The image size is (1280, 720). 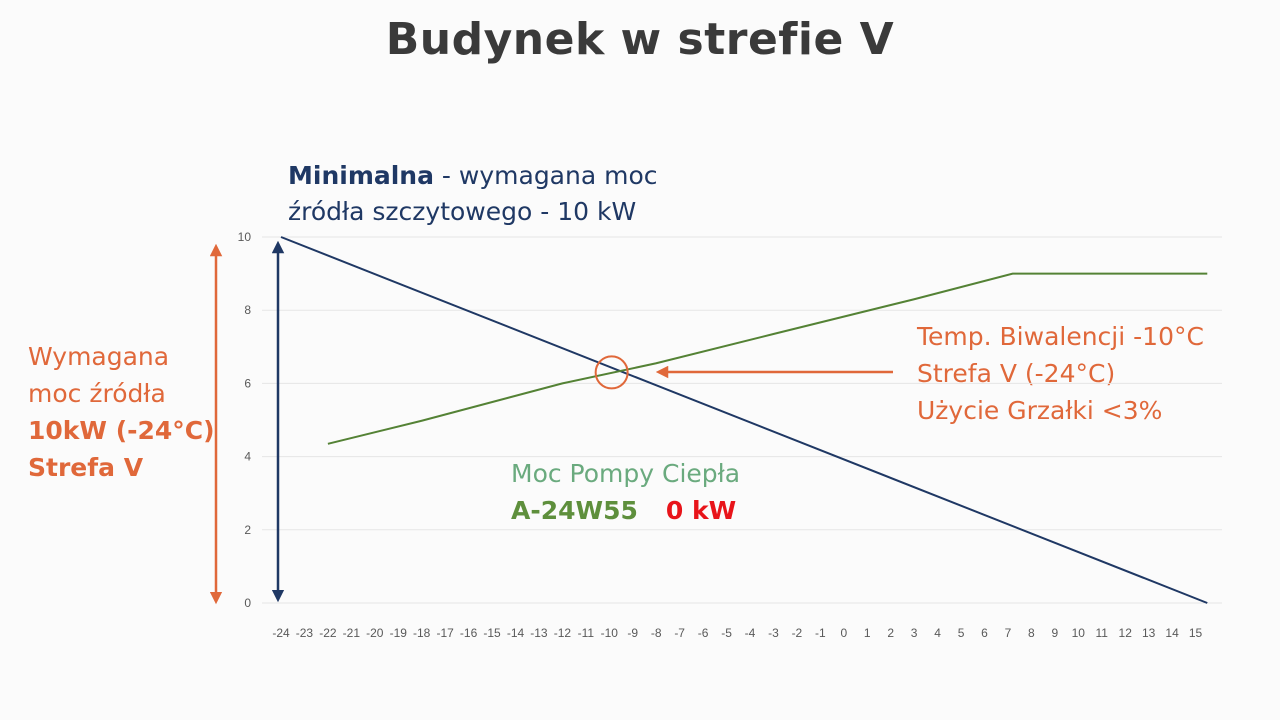 What do you see at coordinates (1040, 410) in the screenshot?
I see `bivalent-temp-line3: Użycie Grzałki <3%` at bounding box center [1040, 410].